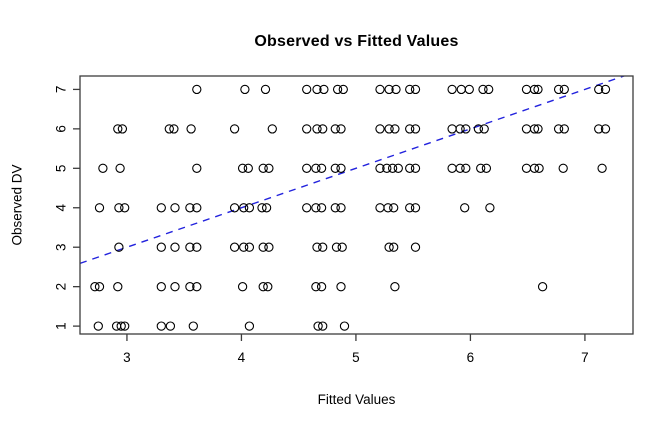 The image size is (672, 432). Describe the element at coordinates (356, 357) in the screenshot. I see `x-tick-label: 5` at that location.